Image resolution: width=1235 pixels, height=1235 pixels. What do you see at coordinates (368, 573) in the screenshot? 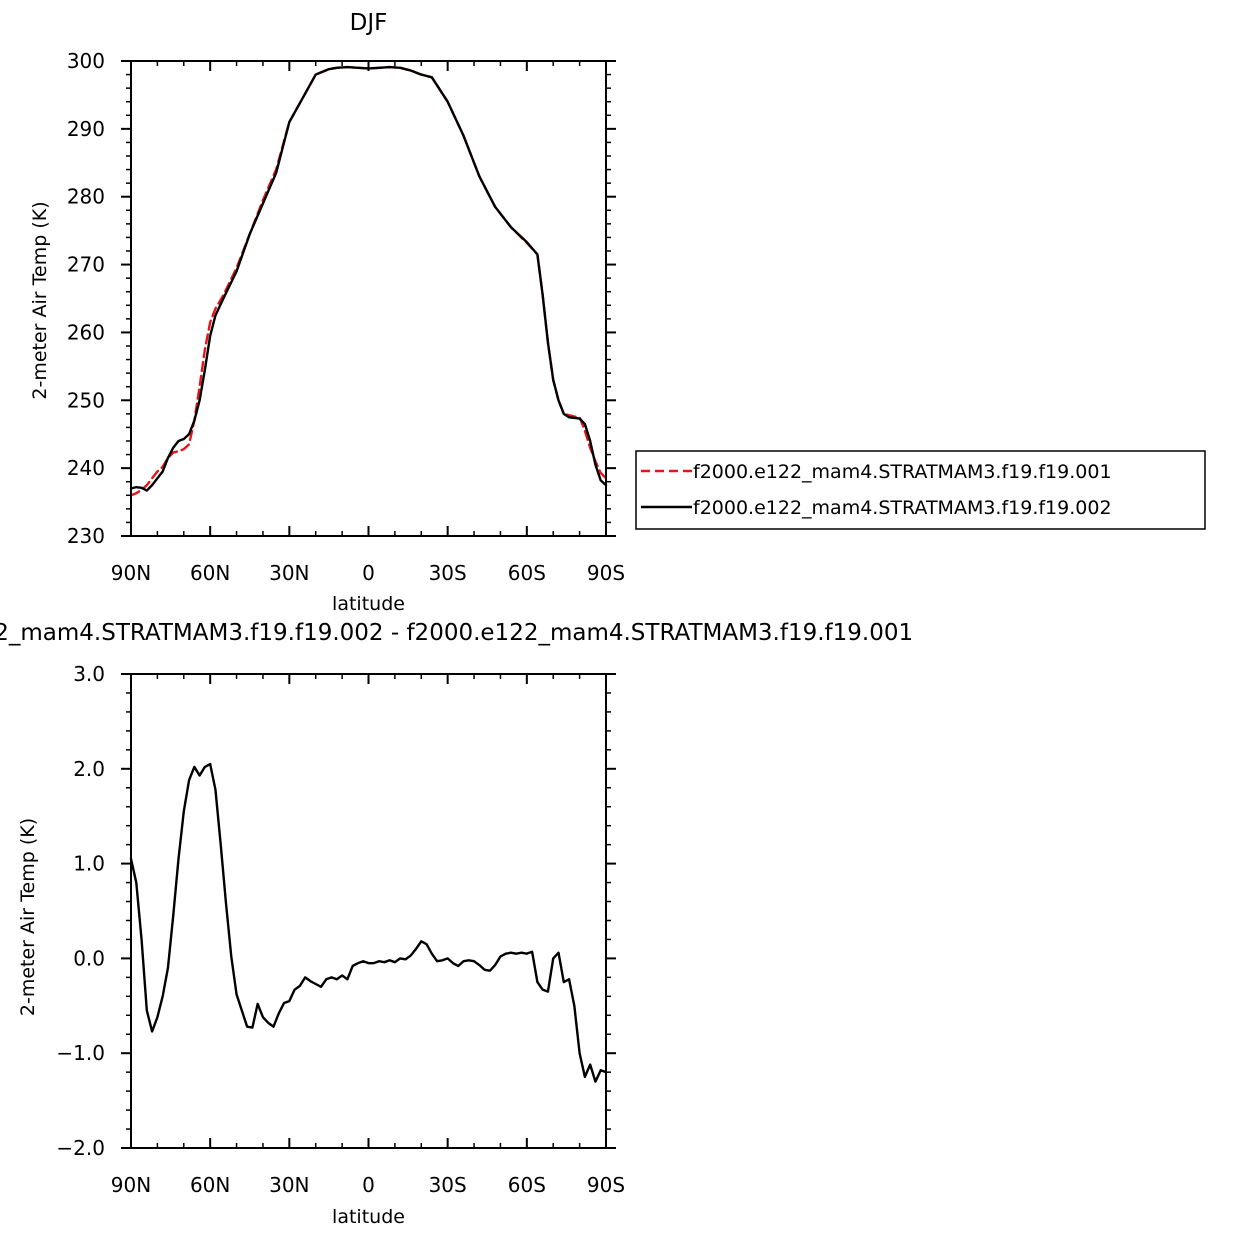
I see `x-tick-label-0-3: 0` at bounding box center [368, 573].